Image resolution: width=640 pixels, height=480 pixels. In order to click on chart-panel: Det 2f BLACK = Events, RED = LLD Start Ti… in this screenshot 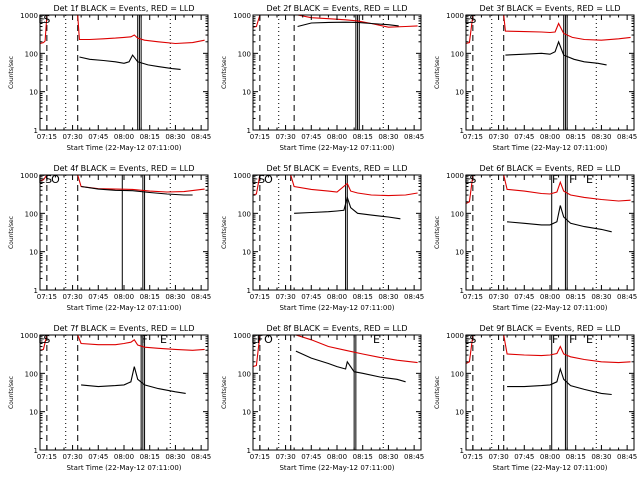, I will do `click(322, 78)`.